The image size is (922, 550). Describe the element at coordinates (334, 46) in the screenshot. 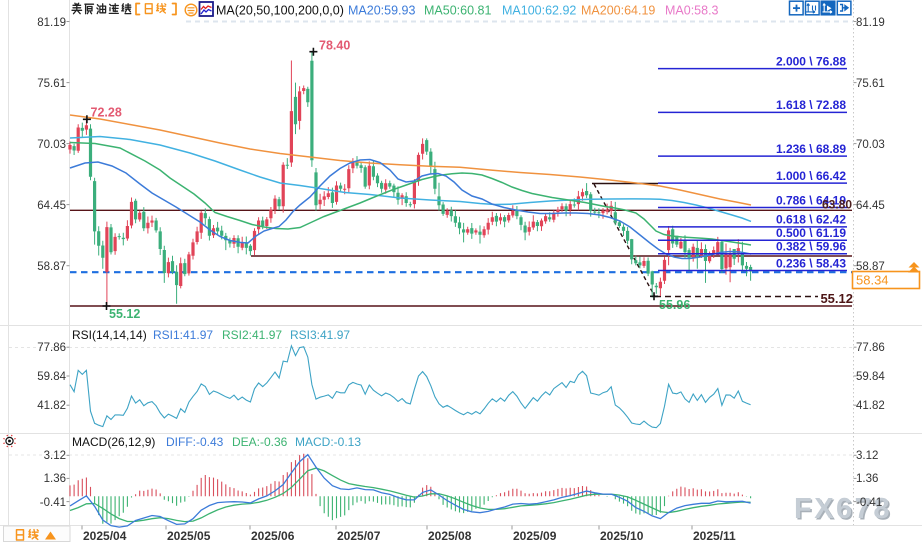

I see `svg-text: 78.40` at that location.